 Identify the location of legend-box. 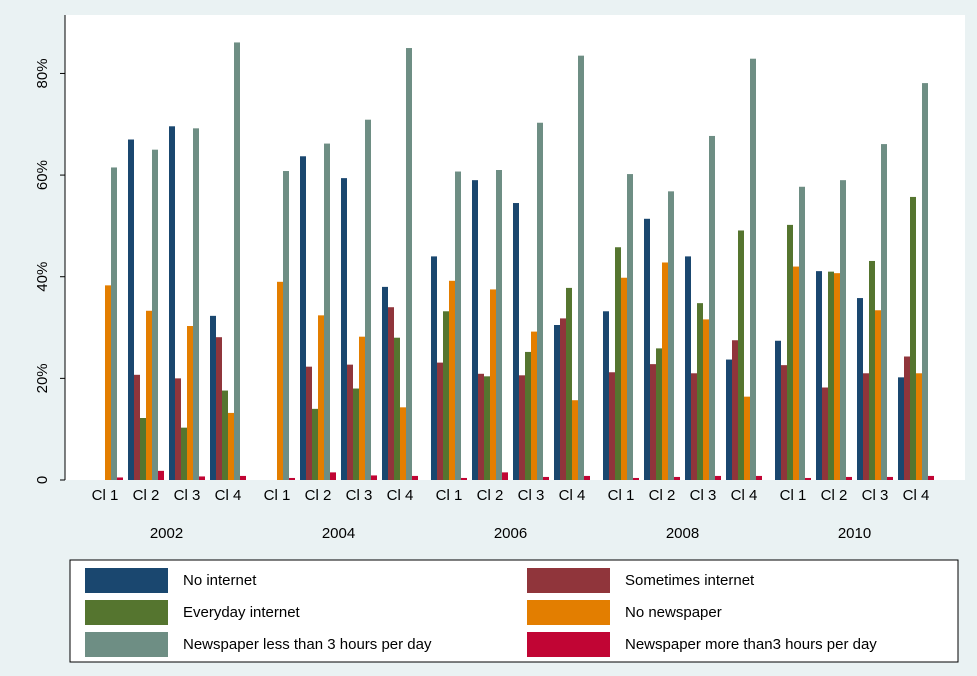
(514, 611).